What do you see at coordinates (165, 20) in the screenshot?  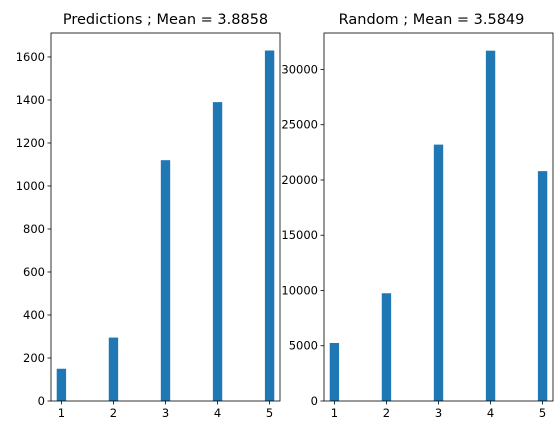 I see `chart-title: Predictions ; Mean = 3.8858` at bounding box center [165, 20].